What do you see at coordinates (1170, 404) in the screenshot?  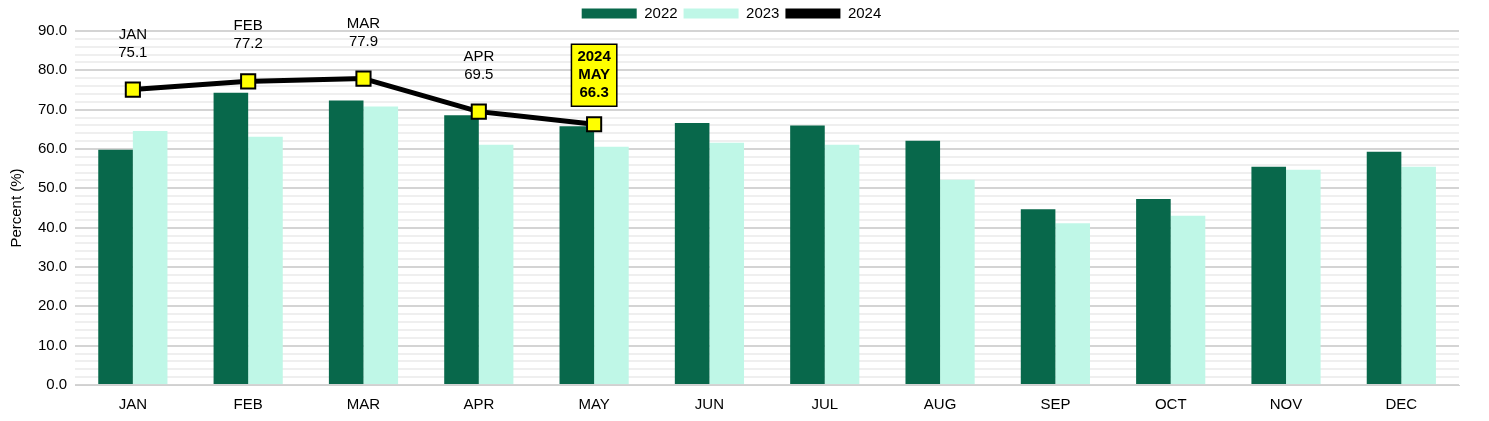 I see `x-tick-label: OCT` at bounding box center [1170, 404].